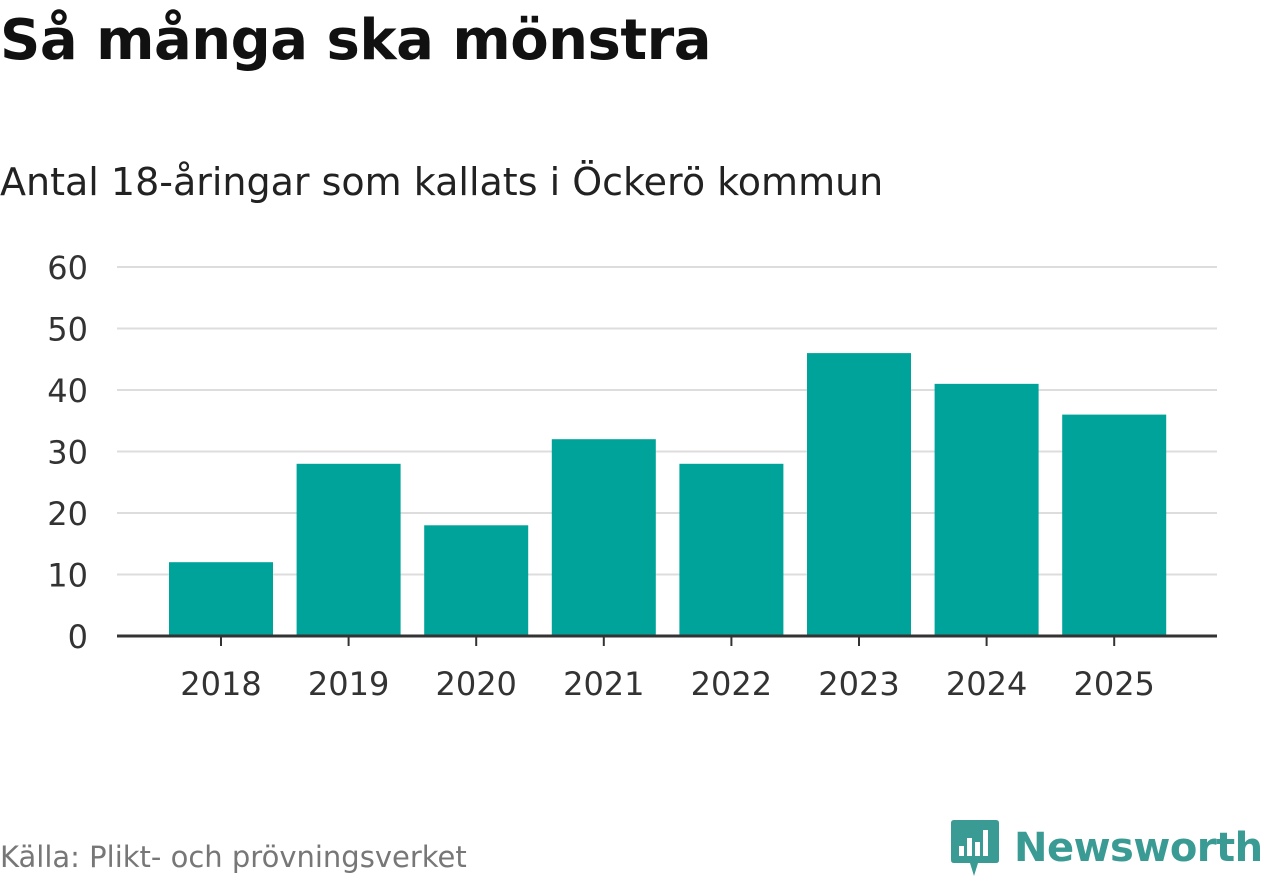 The image size is (1262, 879). I want to click on y-tick-label: 0, so click(78, 637).